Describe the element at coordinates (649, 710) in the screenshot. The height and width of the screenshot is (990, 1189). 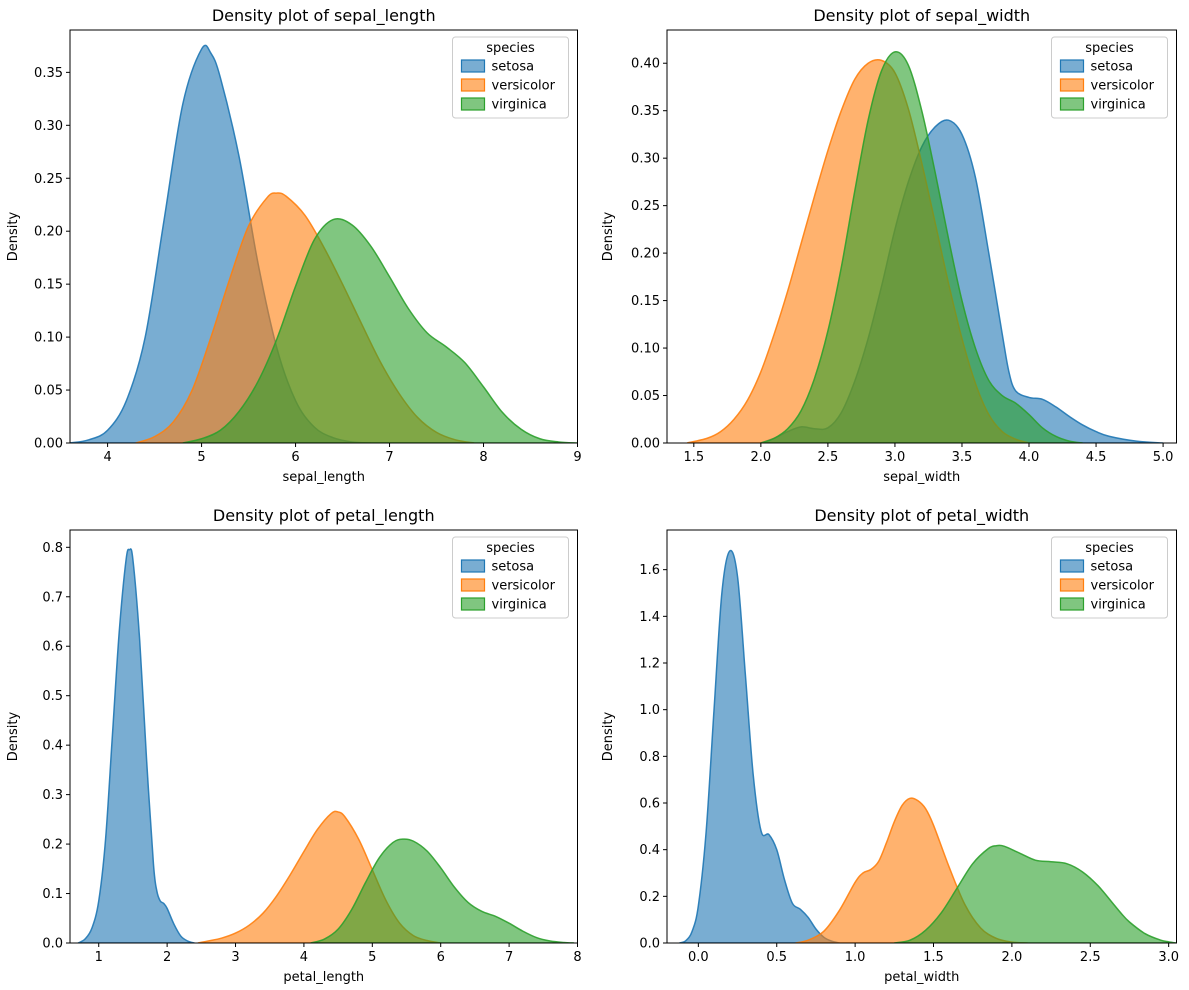
I see `y-tick-label: 1.0` at that location.